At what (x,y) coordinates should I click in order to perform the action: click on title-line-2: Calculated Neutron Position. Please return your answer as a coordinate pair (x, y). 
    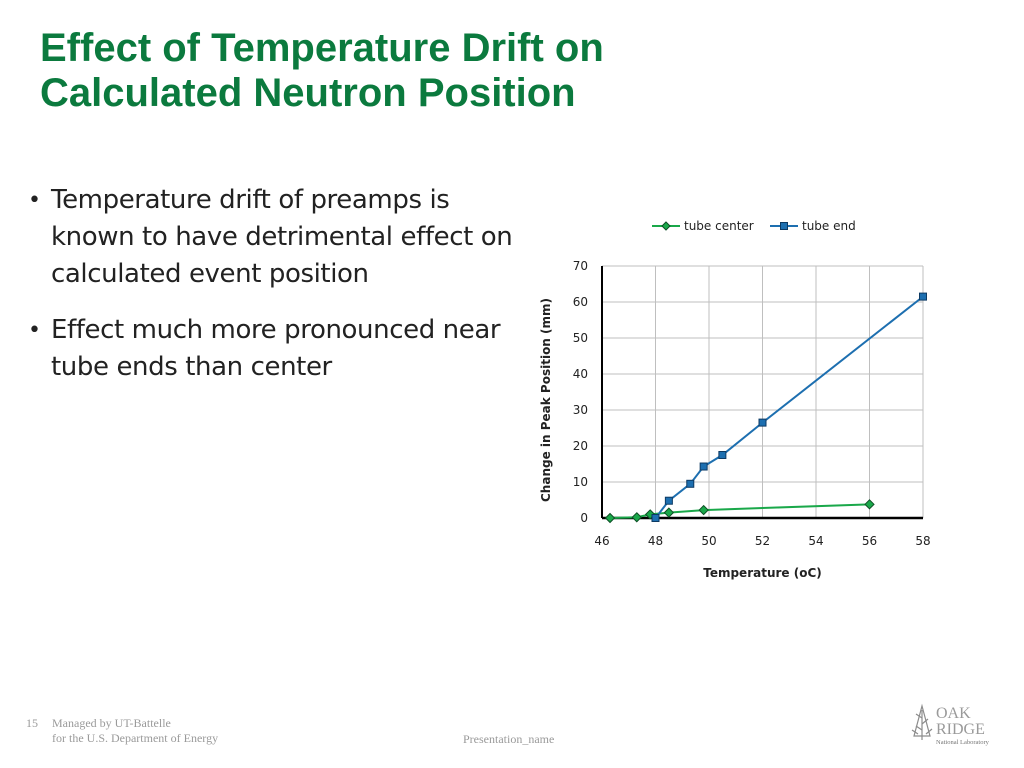
    Looking at the image, I should click on (308, 93).